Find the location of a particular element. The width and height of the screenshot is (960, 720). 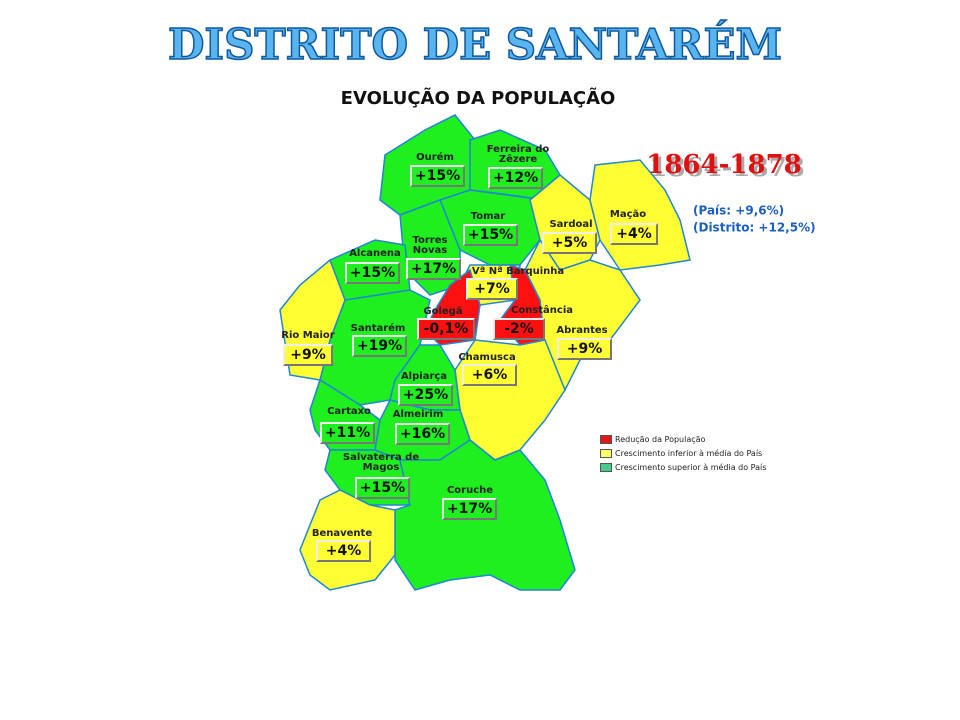

municipality-value: +19% is located at coordinates (379, 346).